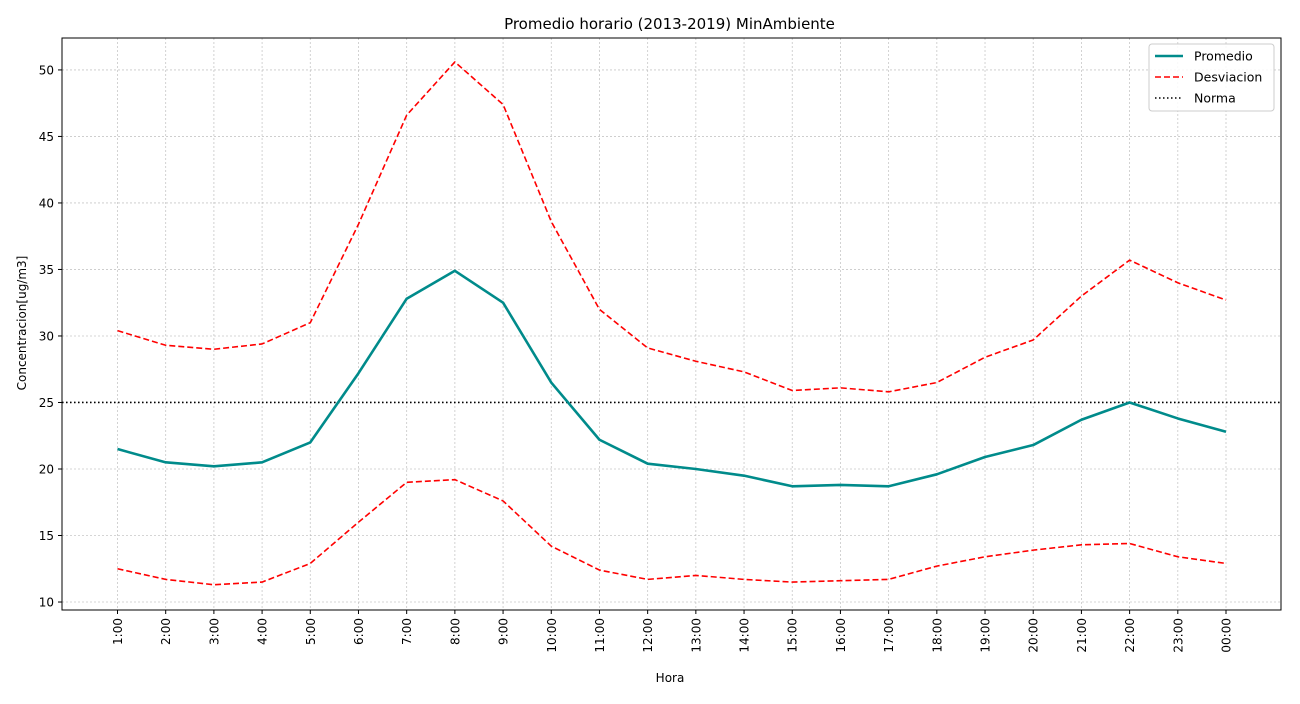 This screenshot has width=1300, height=704. Describe the element at coordinates (46, 603) in the screenshot. I see `y-tick-label: 10` at that location.